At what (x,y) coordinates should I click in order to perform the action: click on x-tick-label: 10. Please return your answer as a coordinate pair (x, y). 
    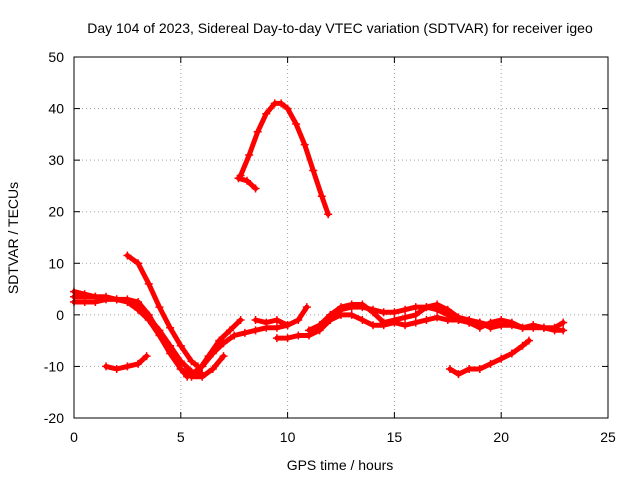
    Looking at the image, I should click on (288, 437).